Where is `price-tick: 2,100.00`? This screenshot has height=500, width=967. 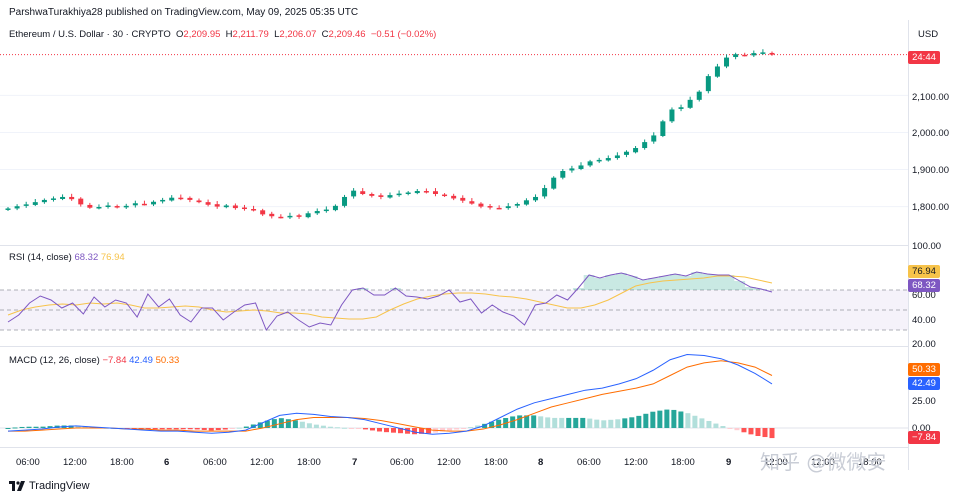 price-tick: 2,100.00 is located at coordinates (930, 97).